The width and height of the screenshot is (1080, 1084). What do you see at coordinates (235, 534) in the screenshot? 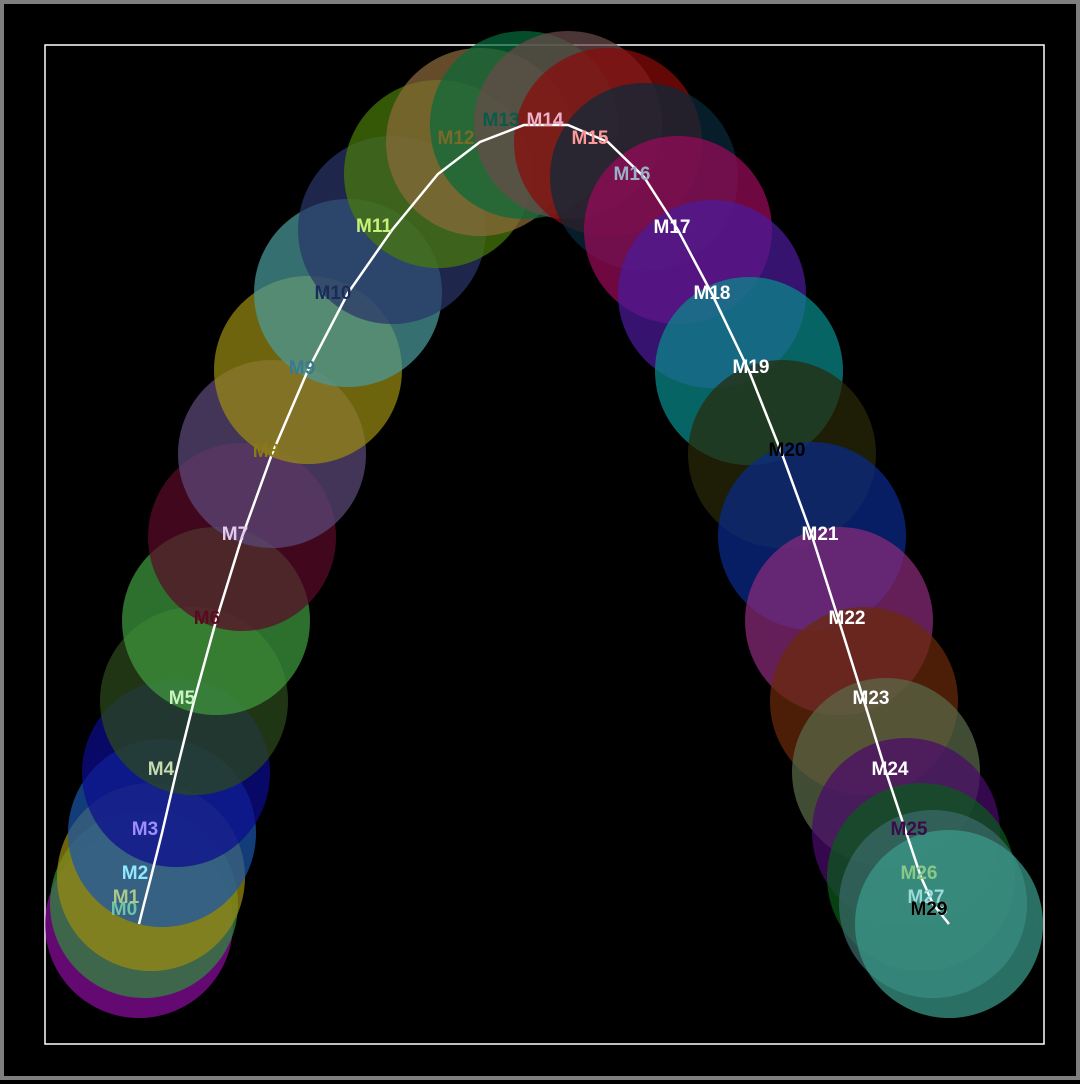
I see `marker-label-m7: M7` at bounding box center [235, 534].